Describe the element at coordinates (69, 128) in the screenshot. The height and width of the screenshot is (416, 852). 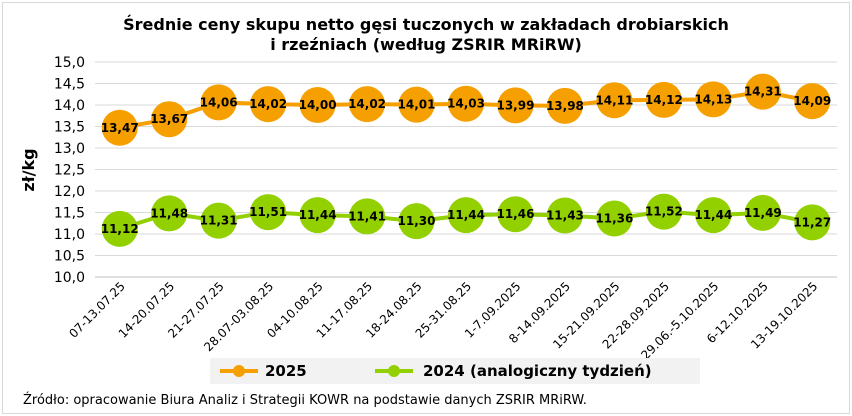
I see `y-tick-label: 13,5` at that location.